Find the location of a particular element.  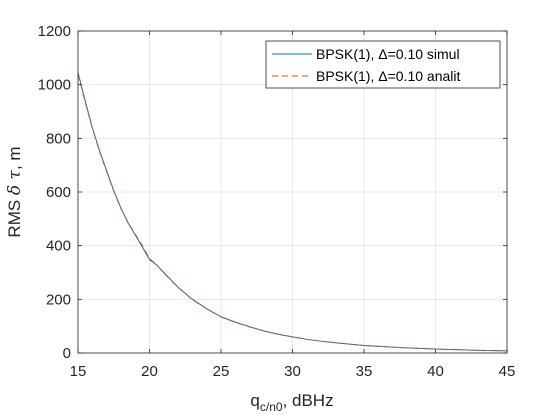

y-tick-label: 1200 is located at coordinates (54, 31).